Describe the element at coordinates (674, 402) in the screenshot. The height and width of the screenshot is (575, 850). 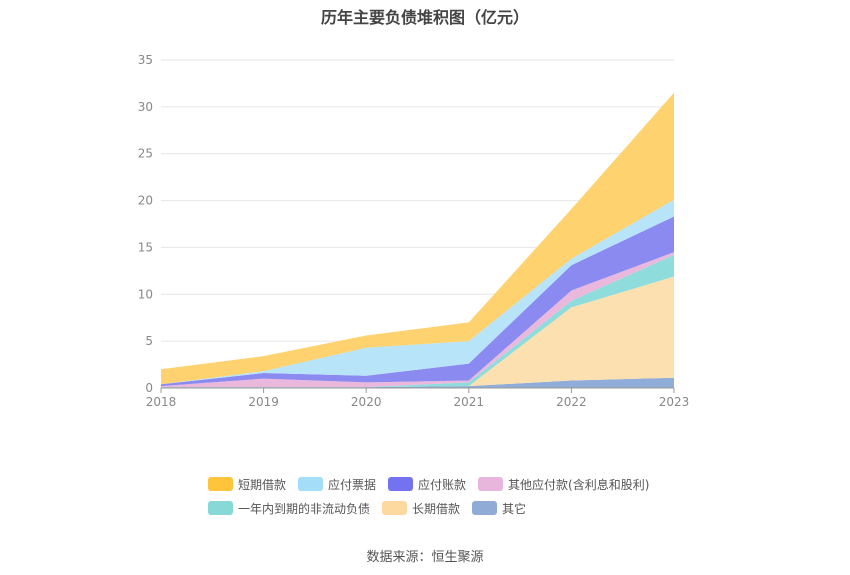
I see `x-tick-label: 2023` at that location.